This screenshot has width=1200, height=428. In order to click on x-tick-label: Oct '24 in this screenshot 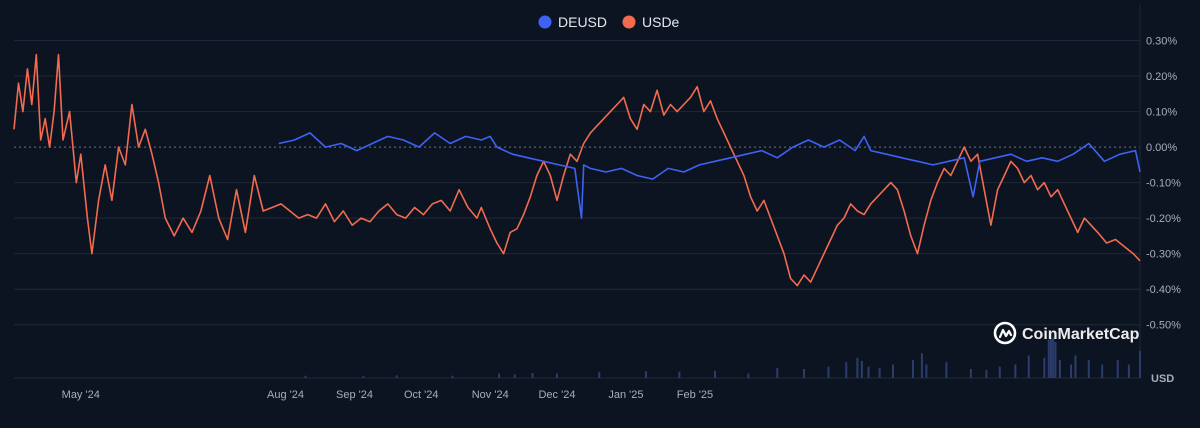, I will do `click(421, 395)`.